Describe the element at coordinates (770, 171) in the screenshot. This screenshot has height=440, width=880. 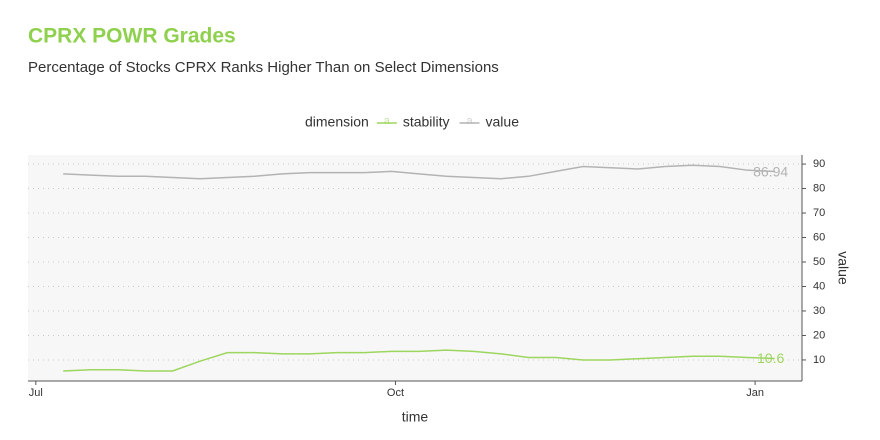
I see `end-label: 86.94` at that location.